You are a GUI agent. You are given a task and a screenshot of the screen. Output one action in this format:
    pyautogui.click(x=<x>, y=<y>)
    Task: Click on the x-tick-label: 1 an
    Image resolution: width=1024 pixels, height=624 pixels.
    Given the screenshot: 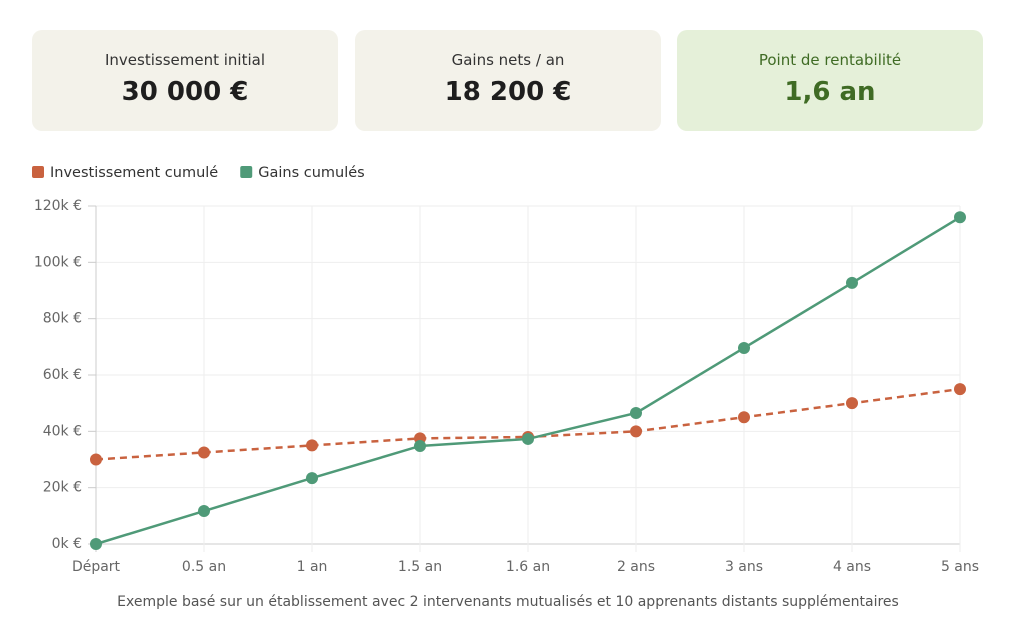 What is the action you would take?
    pyautogui.click(x=312, y=567)
    